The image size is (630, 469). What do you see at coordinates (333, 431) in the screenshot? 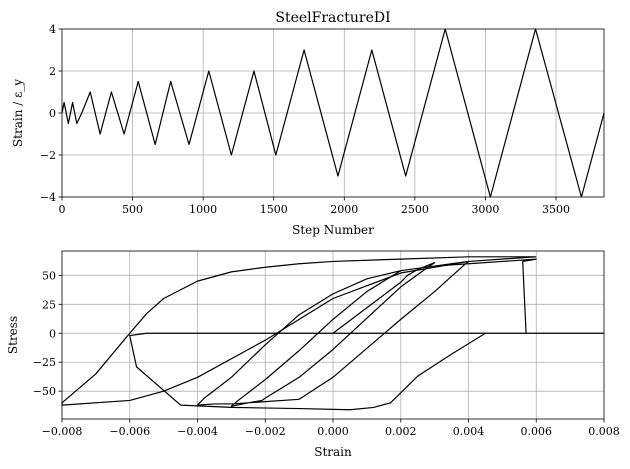
I see `hysteresis-x-tick-label: 0.000` at bounding box center [333, 431].